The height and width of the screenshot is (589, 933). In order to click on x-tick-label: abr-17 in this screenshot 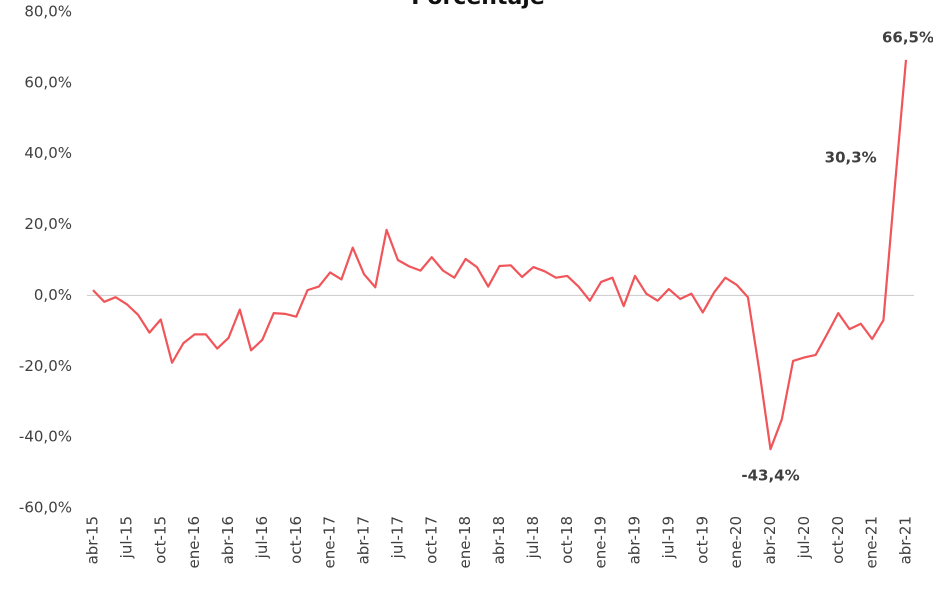, I will do `click(364, 540)`.